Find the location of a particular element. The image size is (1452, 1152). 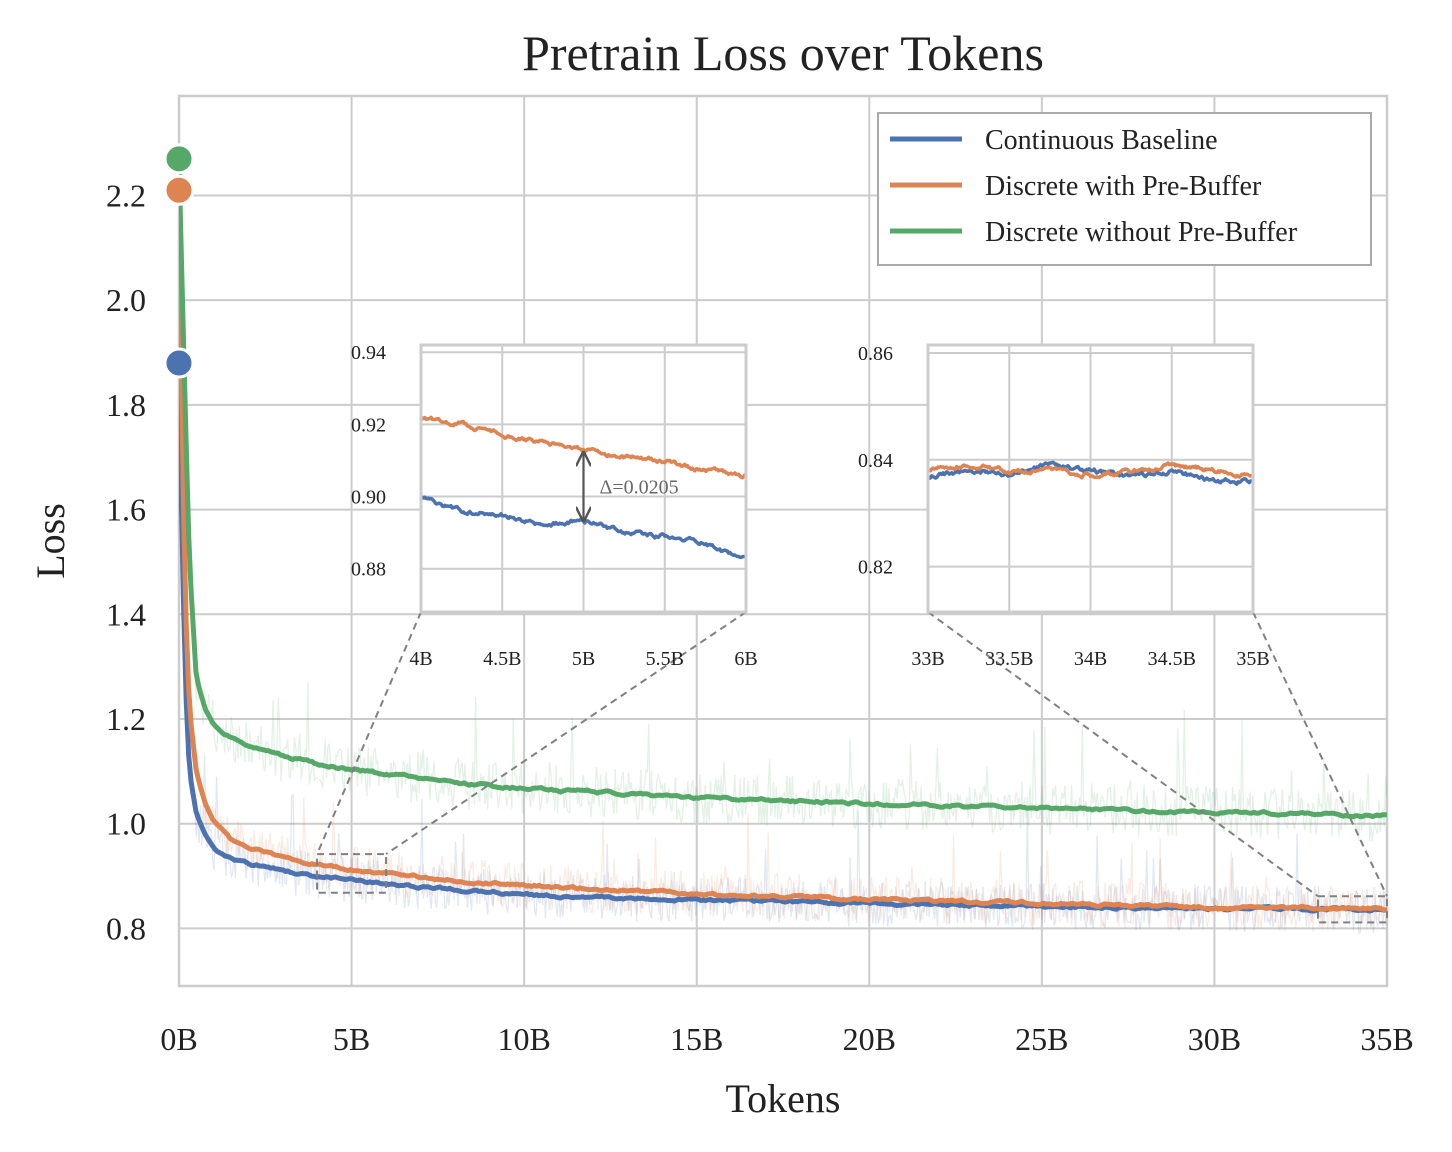

x-tick-label: 15B is located at coordinates (696, 1039).